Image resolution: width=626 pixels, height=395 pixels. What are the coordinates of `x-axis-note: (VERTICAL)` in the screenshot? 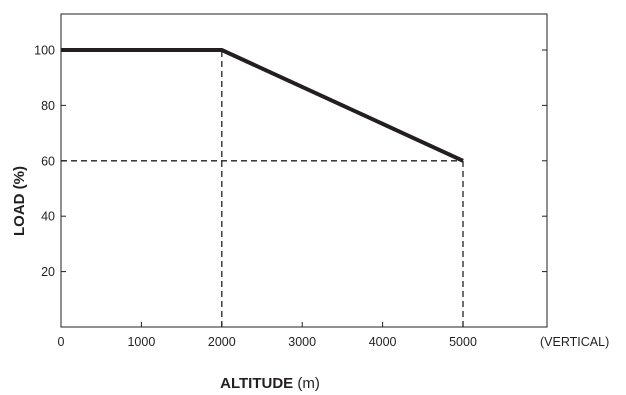 It's located at (574, 342).